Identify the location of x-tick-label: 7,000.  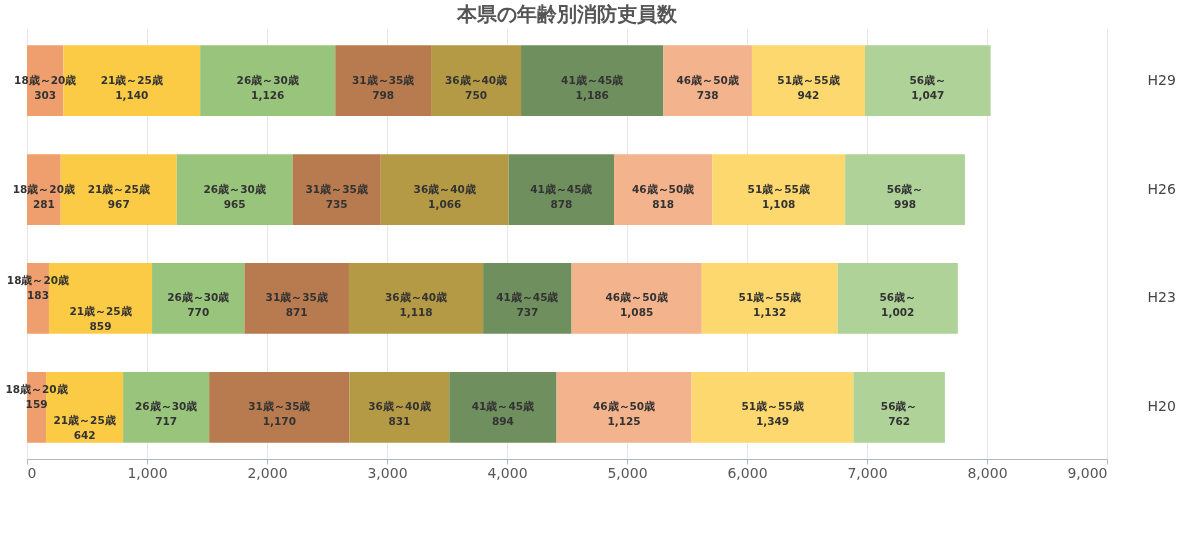
(867, 472).